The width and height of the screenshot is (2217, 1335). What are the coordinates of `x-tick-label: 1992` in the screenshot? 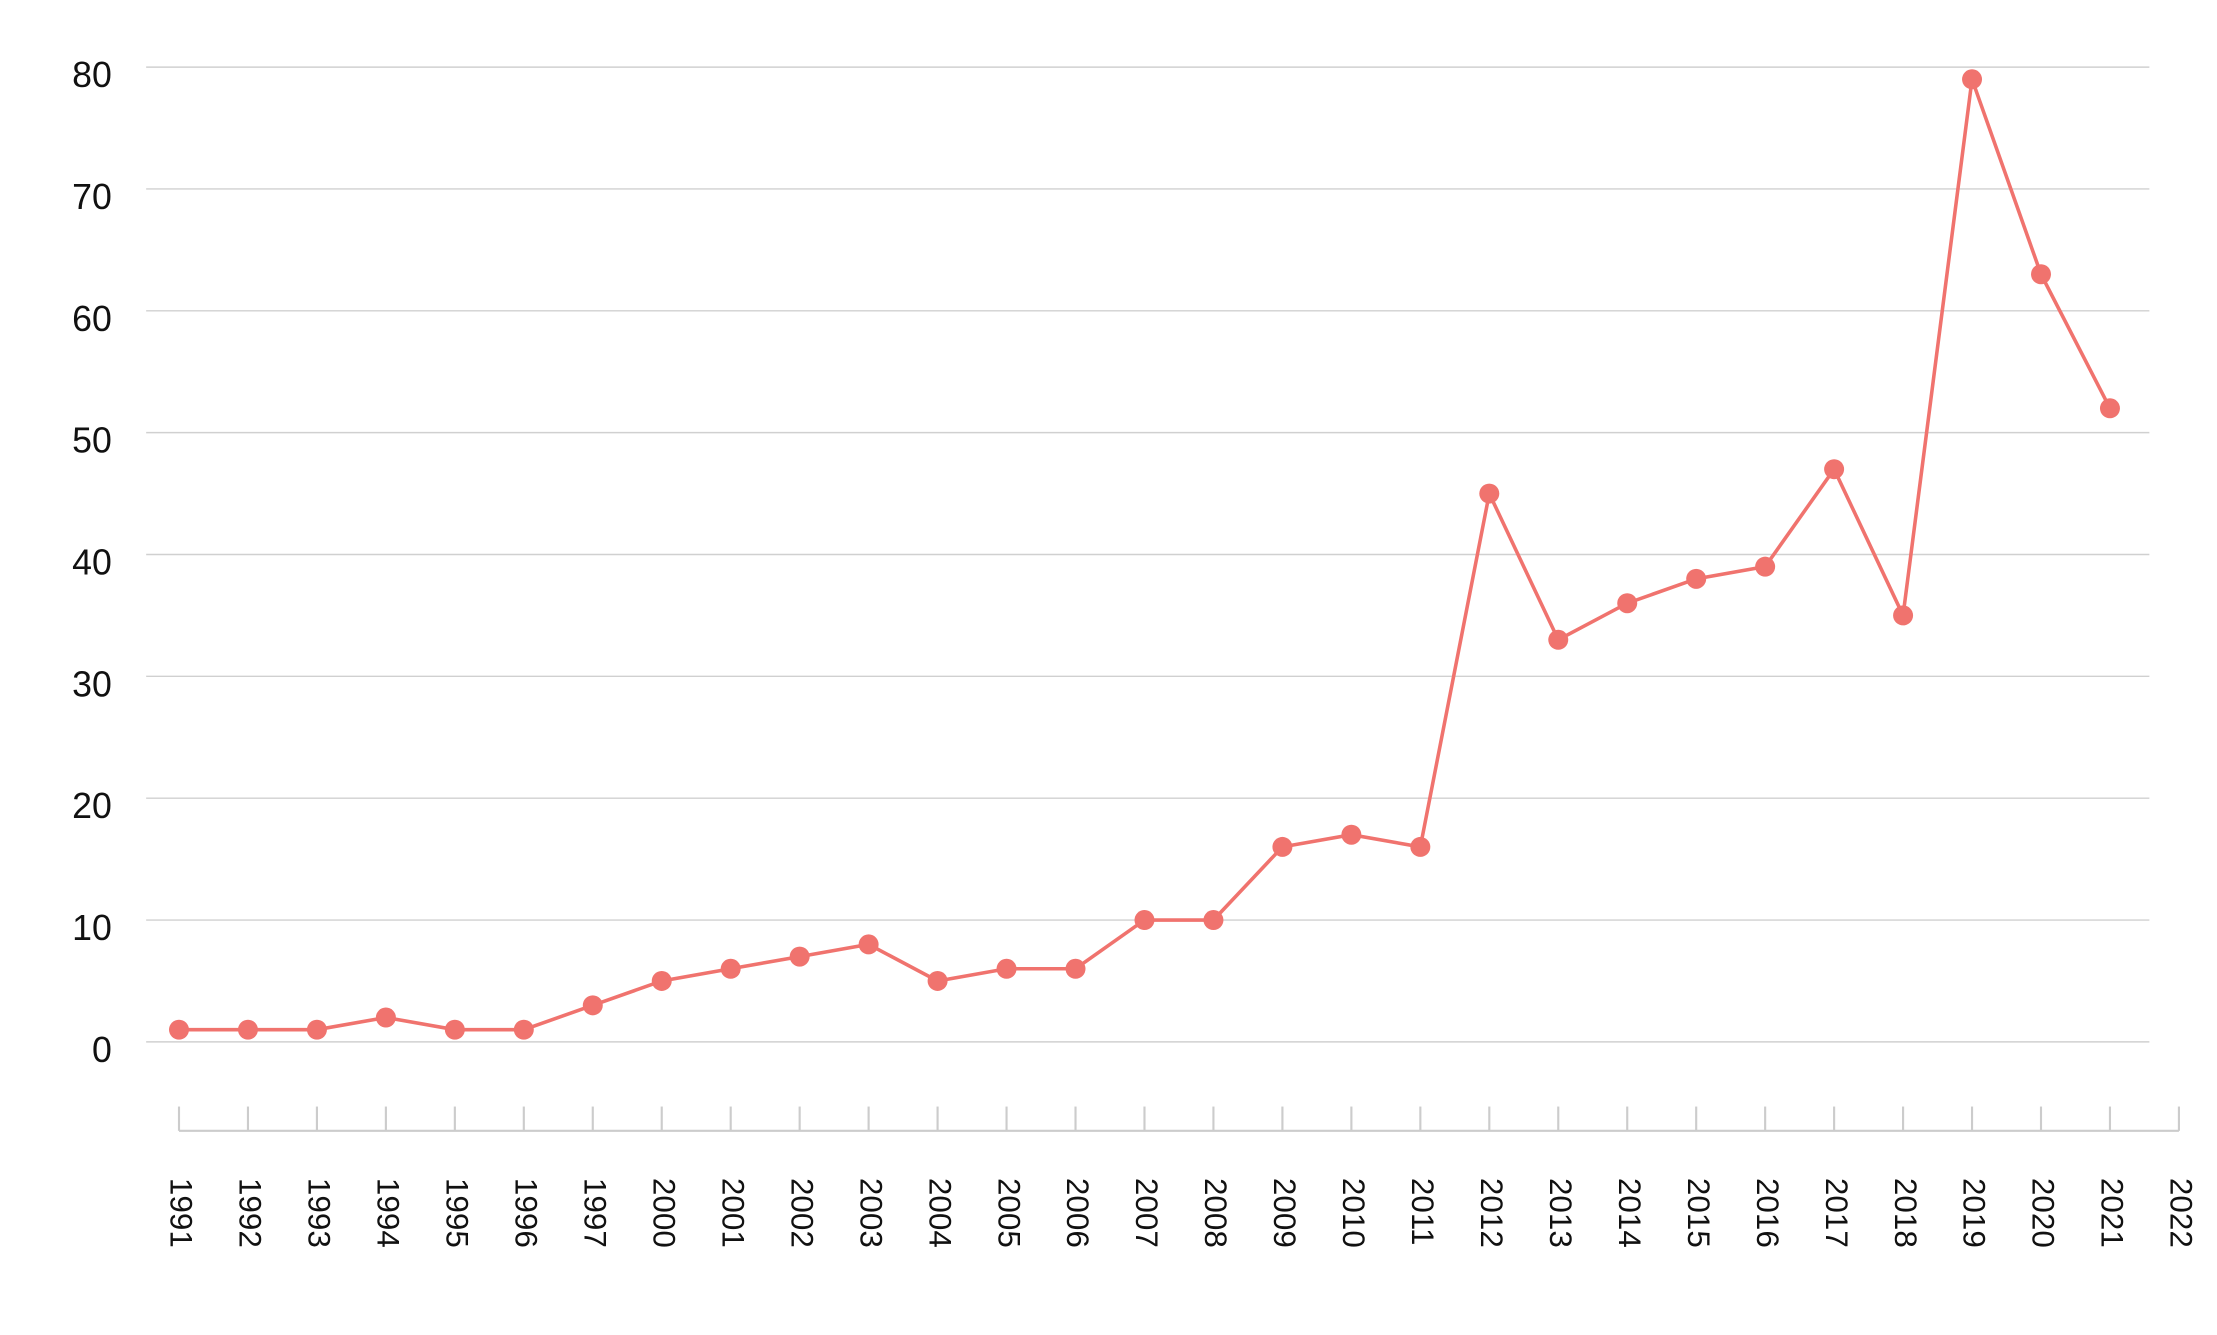 It's located at (250, 1213).